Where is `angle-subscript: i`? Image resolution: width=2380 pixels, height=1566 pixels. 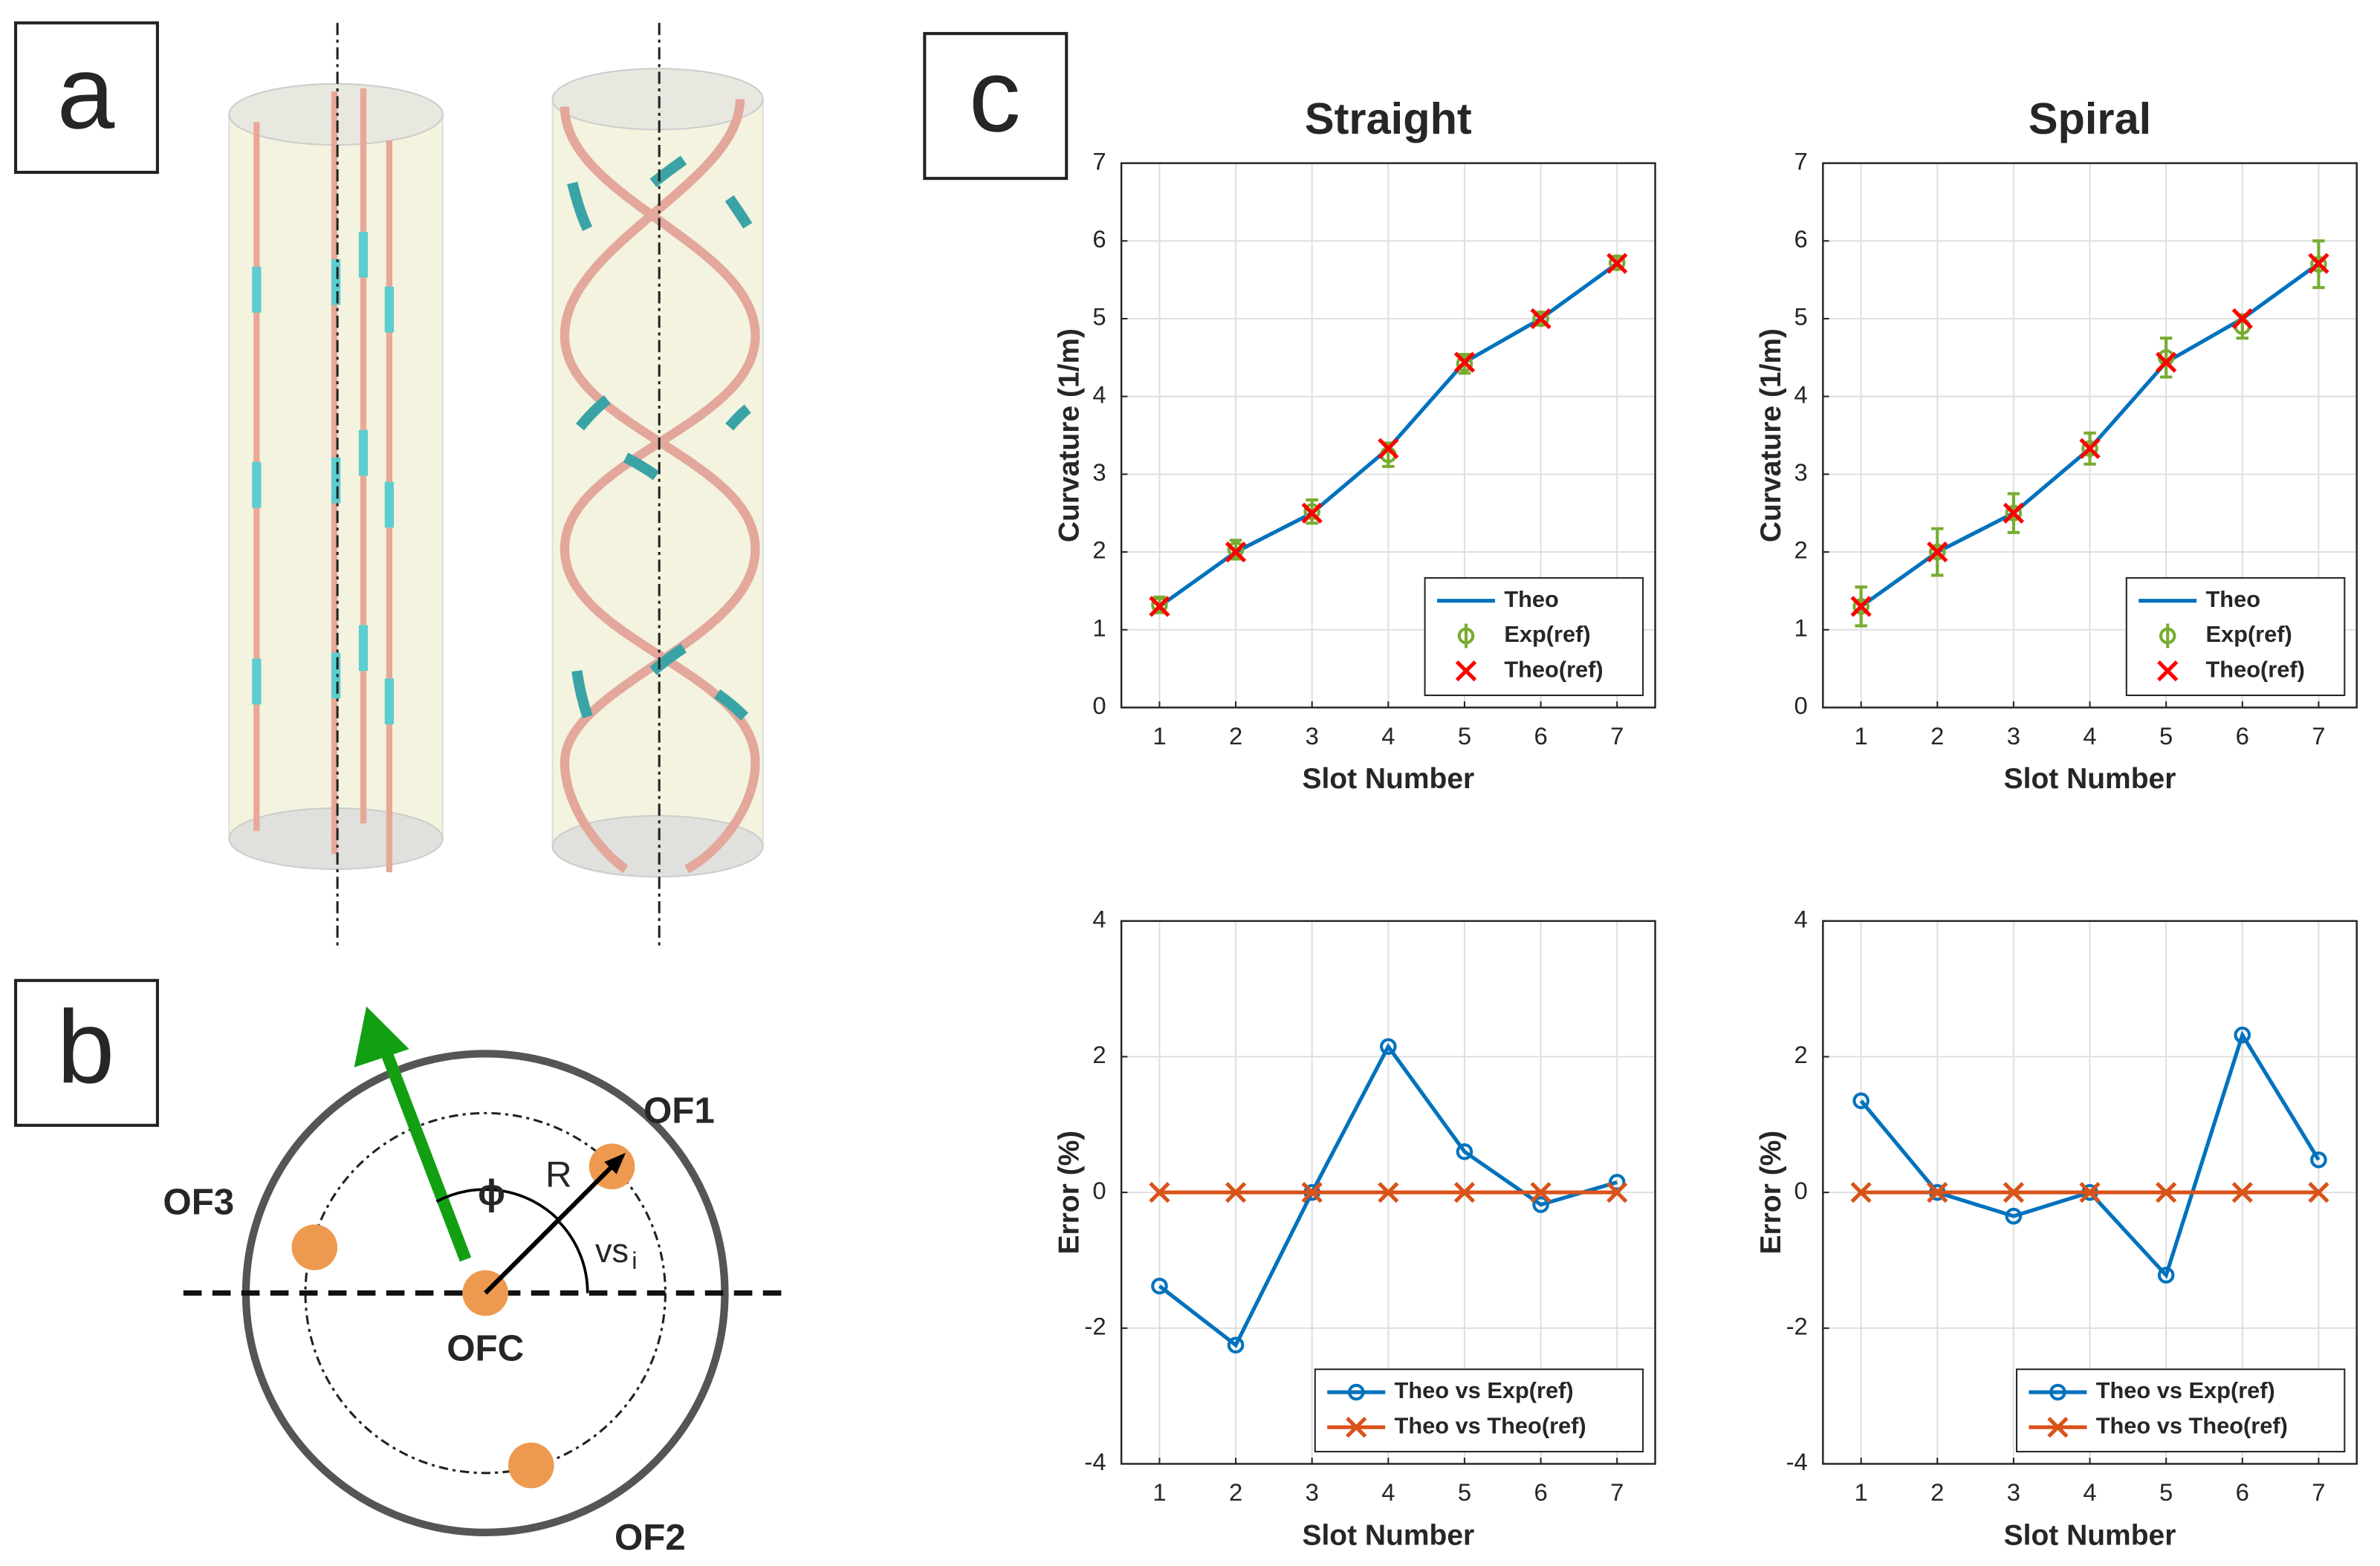
angle-subscript: i is located at coordinates (634, 1260).